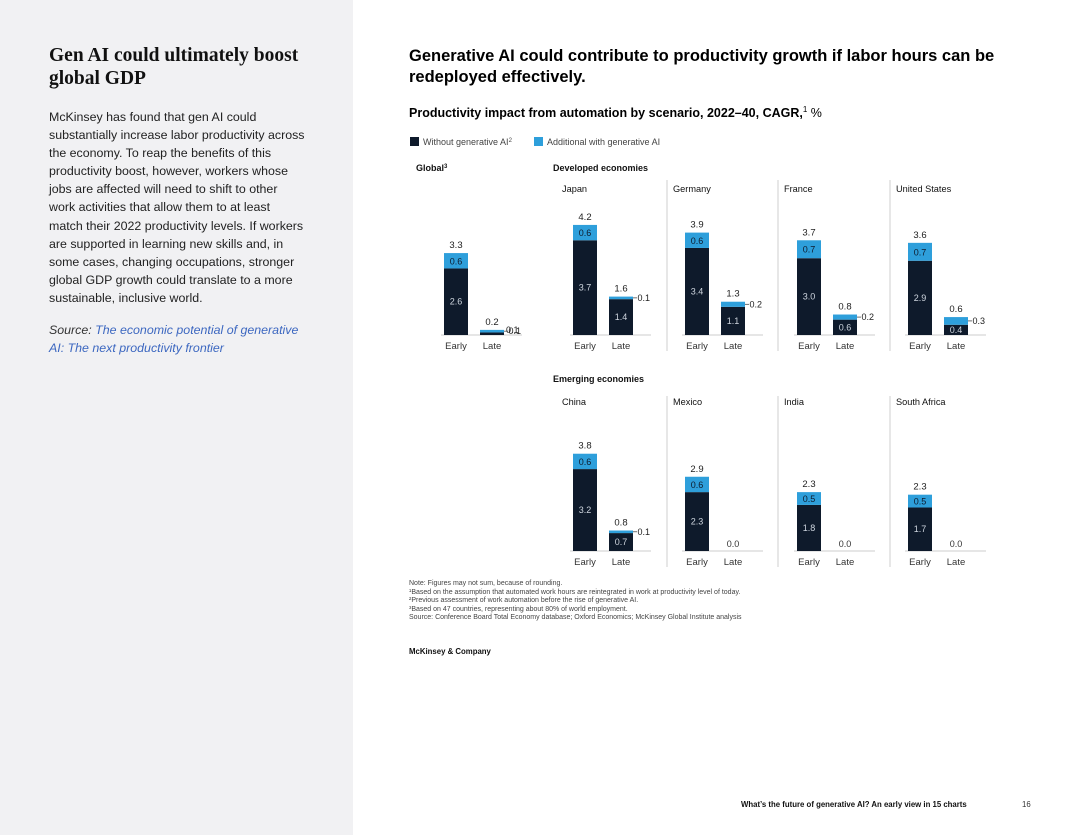 This screenshot has width=1080, height=835. What do you see at coordinates (956, 544) in the screenshot?
I see `total-label-south-africa-late: 0.0` at bounding box center [956, 544].